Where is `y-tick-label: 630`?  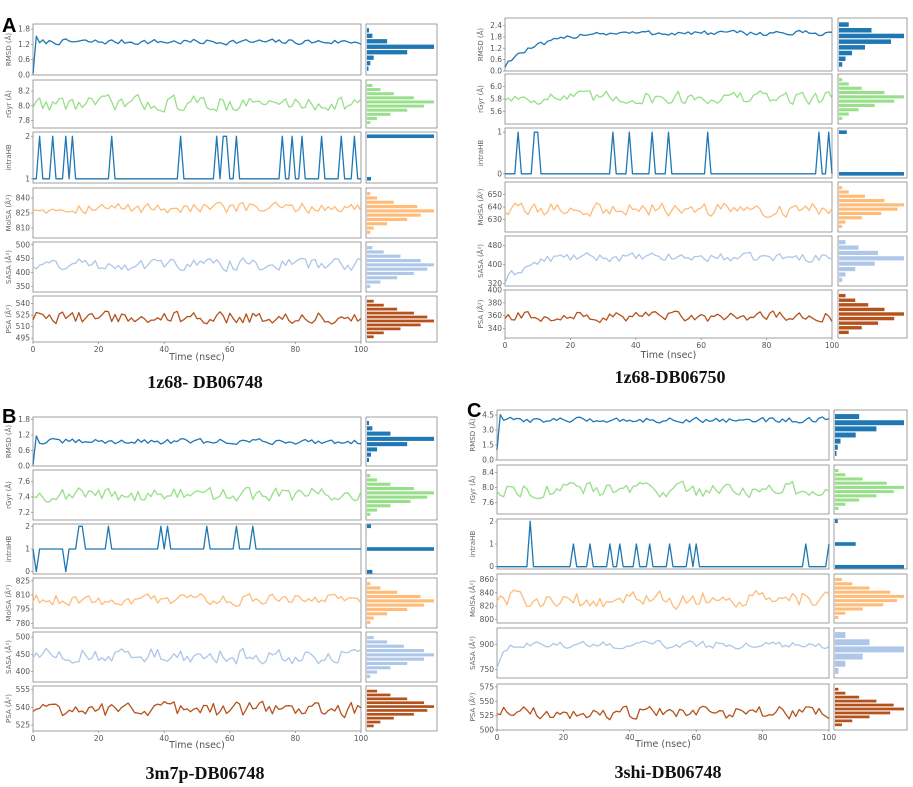 y-tick-label: 630 is located at coordinates (495, 219).